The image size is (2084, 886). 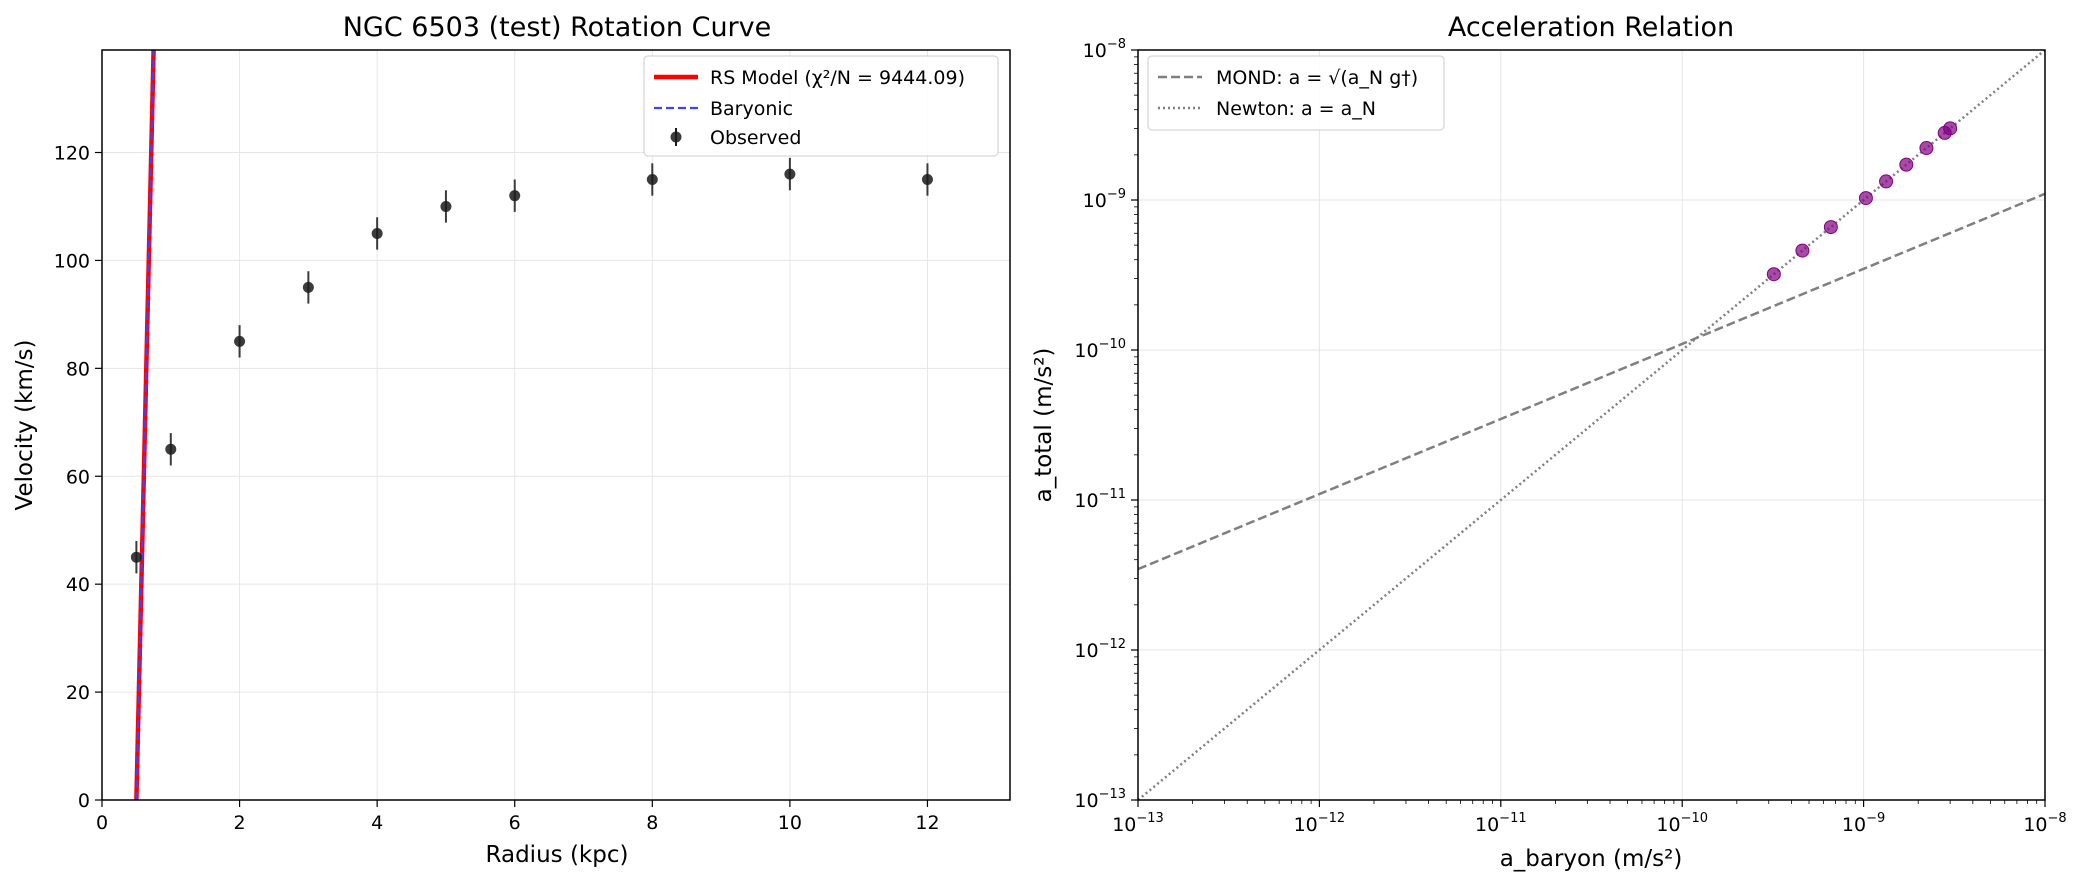 I want to click on legend-label-model: RS Model (χ²/N = 9444.09), so click(x=837, y=78).